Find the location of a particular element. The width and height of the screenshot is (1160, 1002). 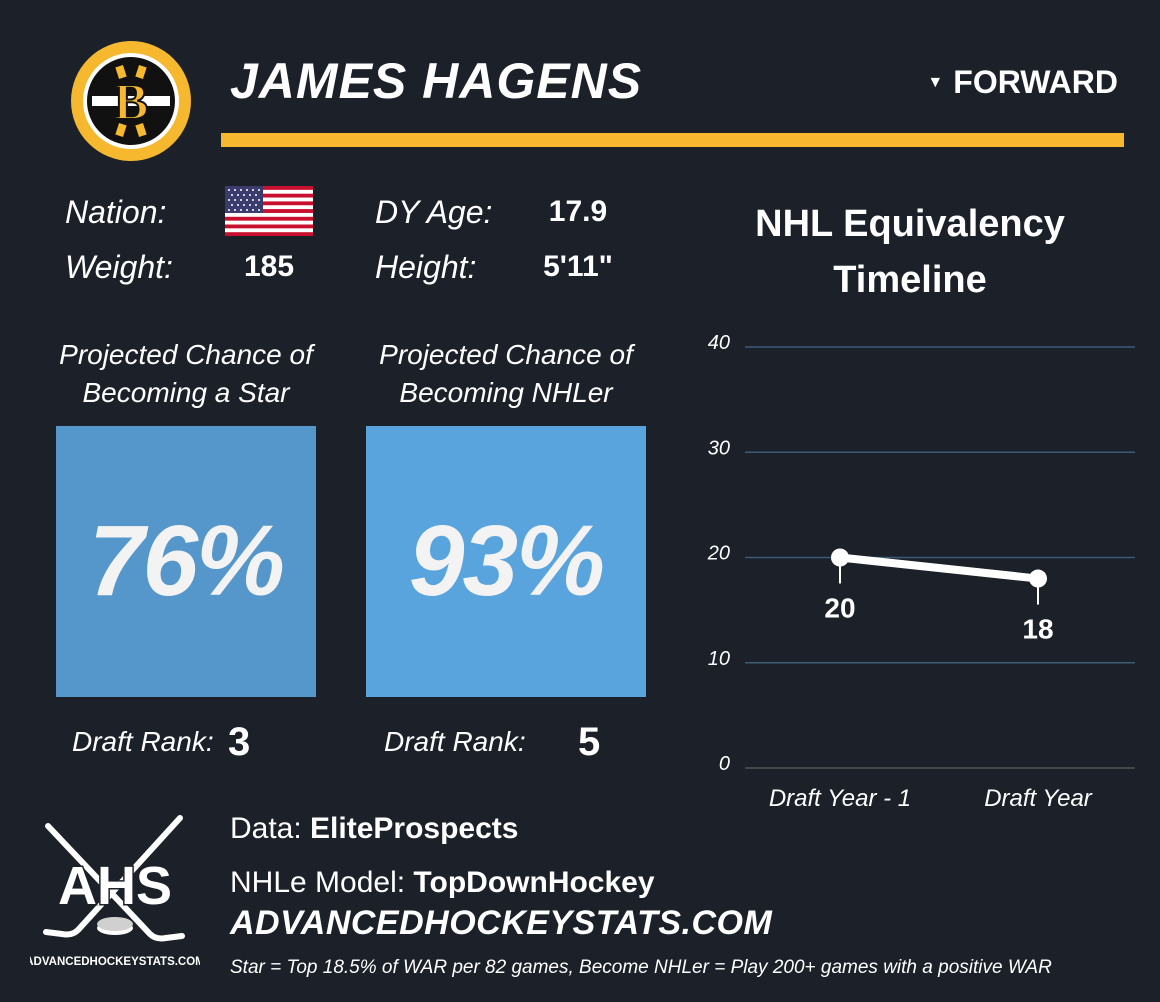

data-label: 20 is located at coordinates (839, 608).